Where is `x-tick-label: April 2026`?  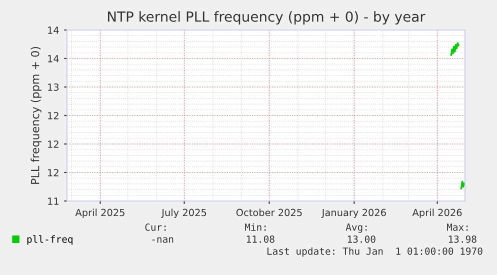 x-tick-label: April 2026 is located at coordinates (437, 213).